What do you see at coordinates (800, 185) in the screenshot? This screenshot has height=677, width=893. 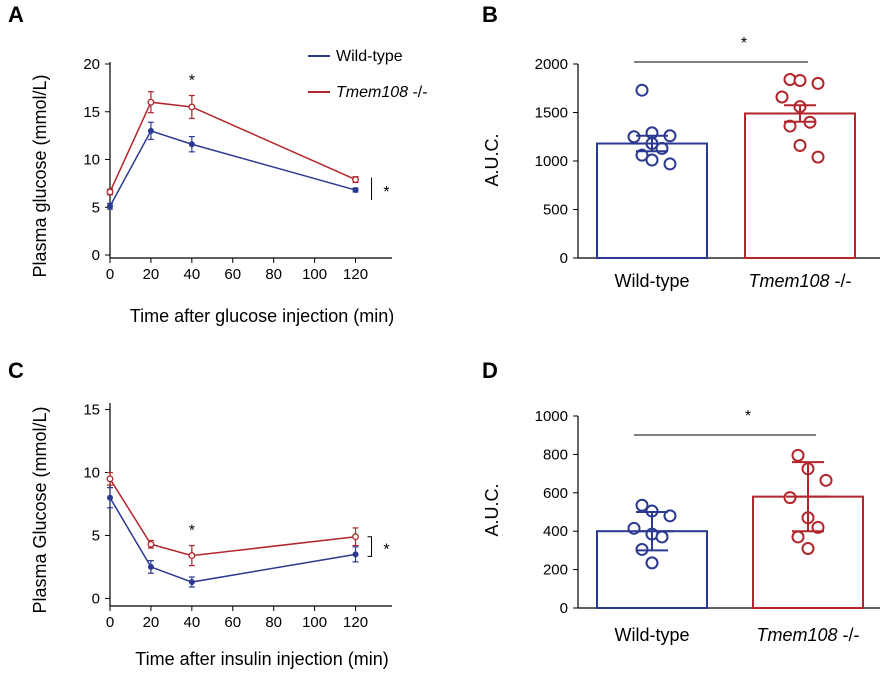 I see `bar-tmem108` at bounding box center [800, 185].